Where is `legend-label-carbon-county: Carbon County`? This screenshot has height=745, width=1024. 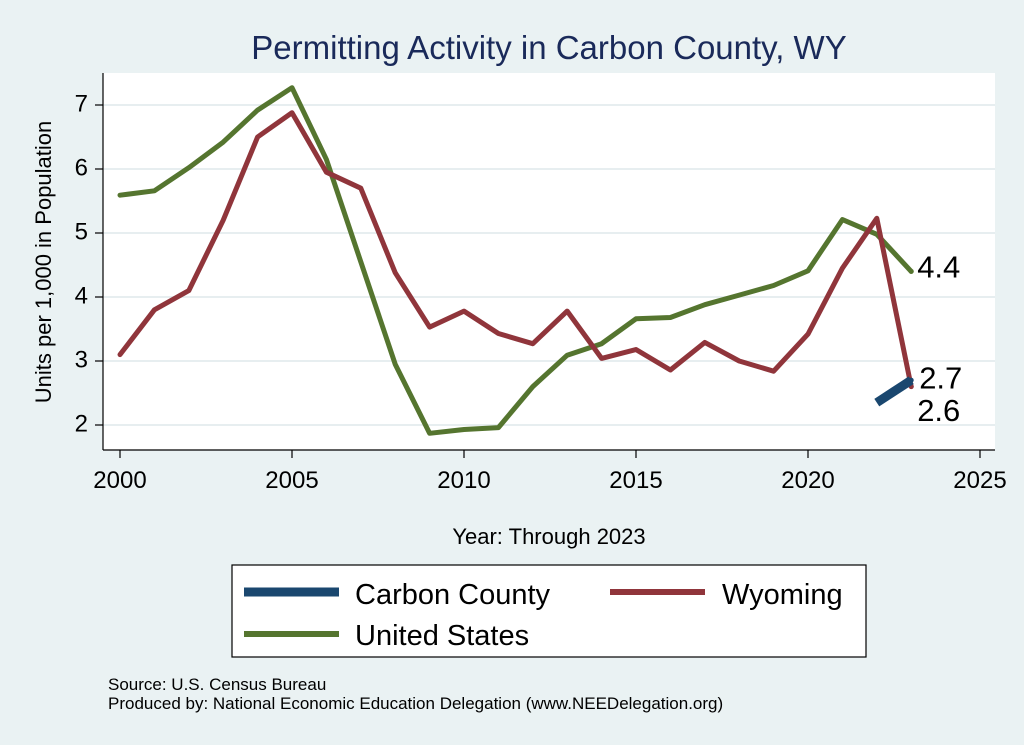 legend-label-carbon-county: Carbon County is located at coordinates (453, 595).